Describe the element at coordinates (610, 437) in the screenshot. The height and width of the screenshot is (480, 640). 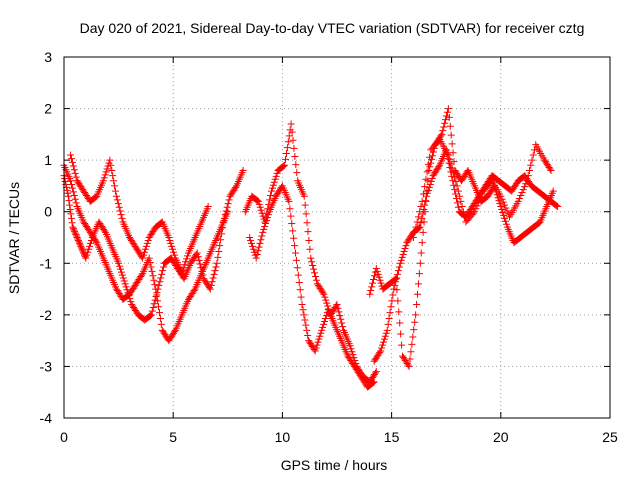
I see `x-tick-label: 25` at that location.